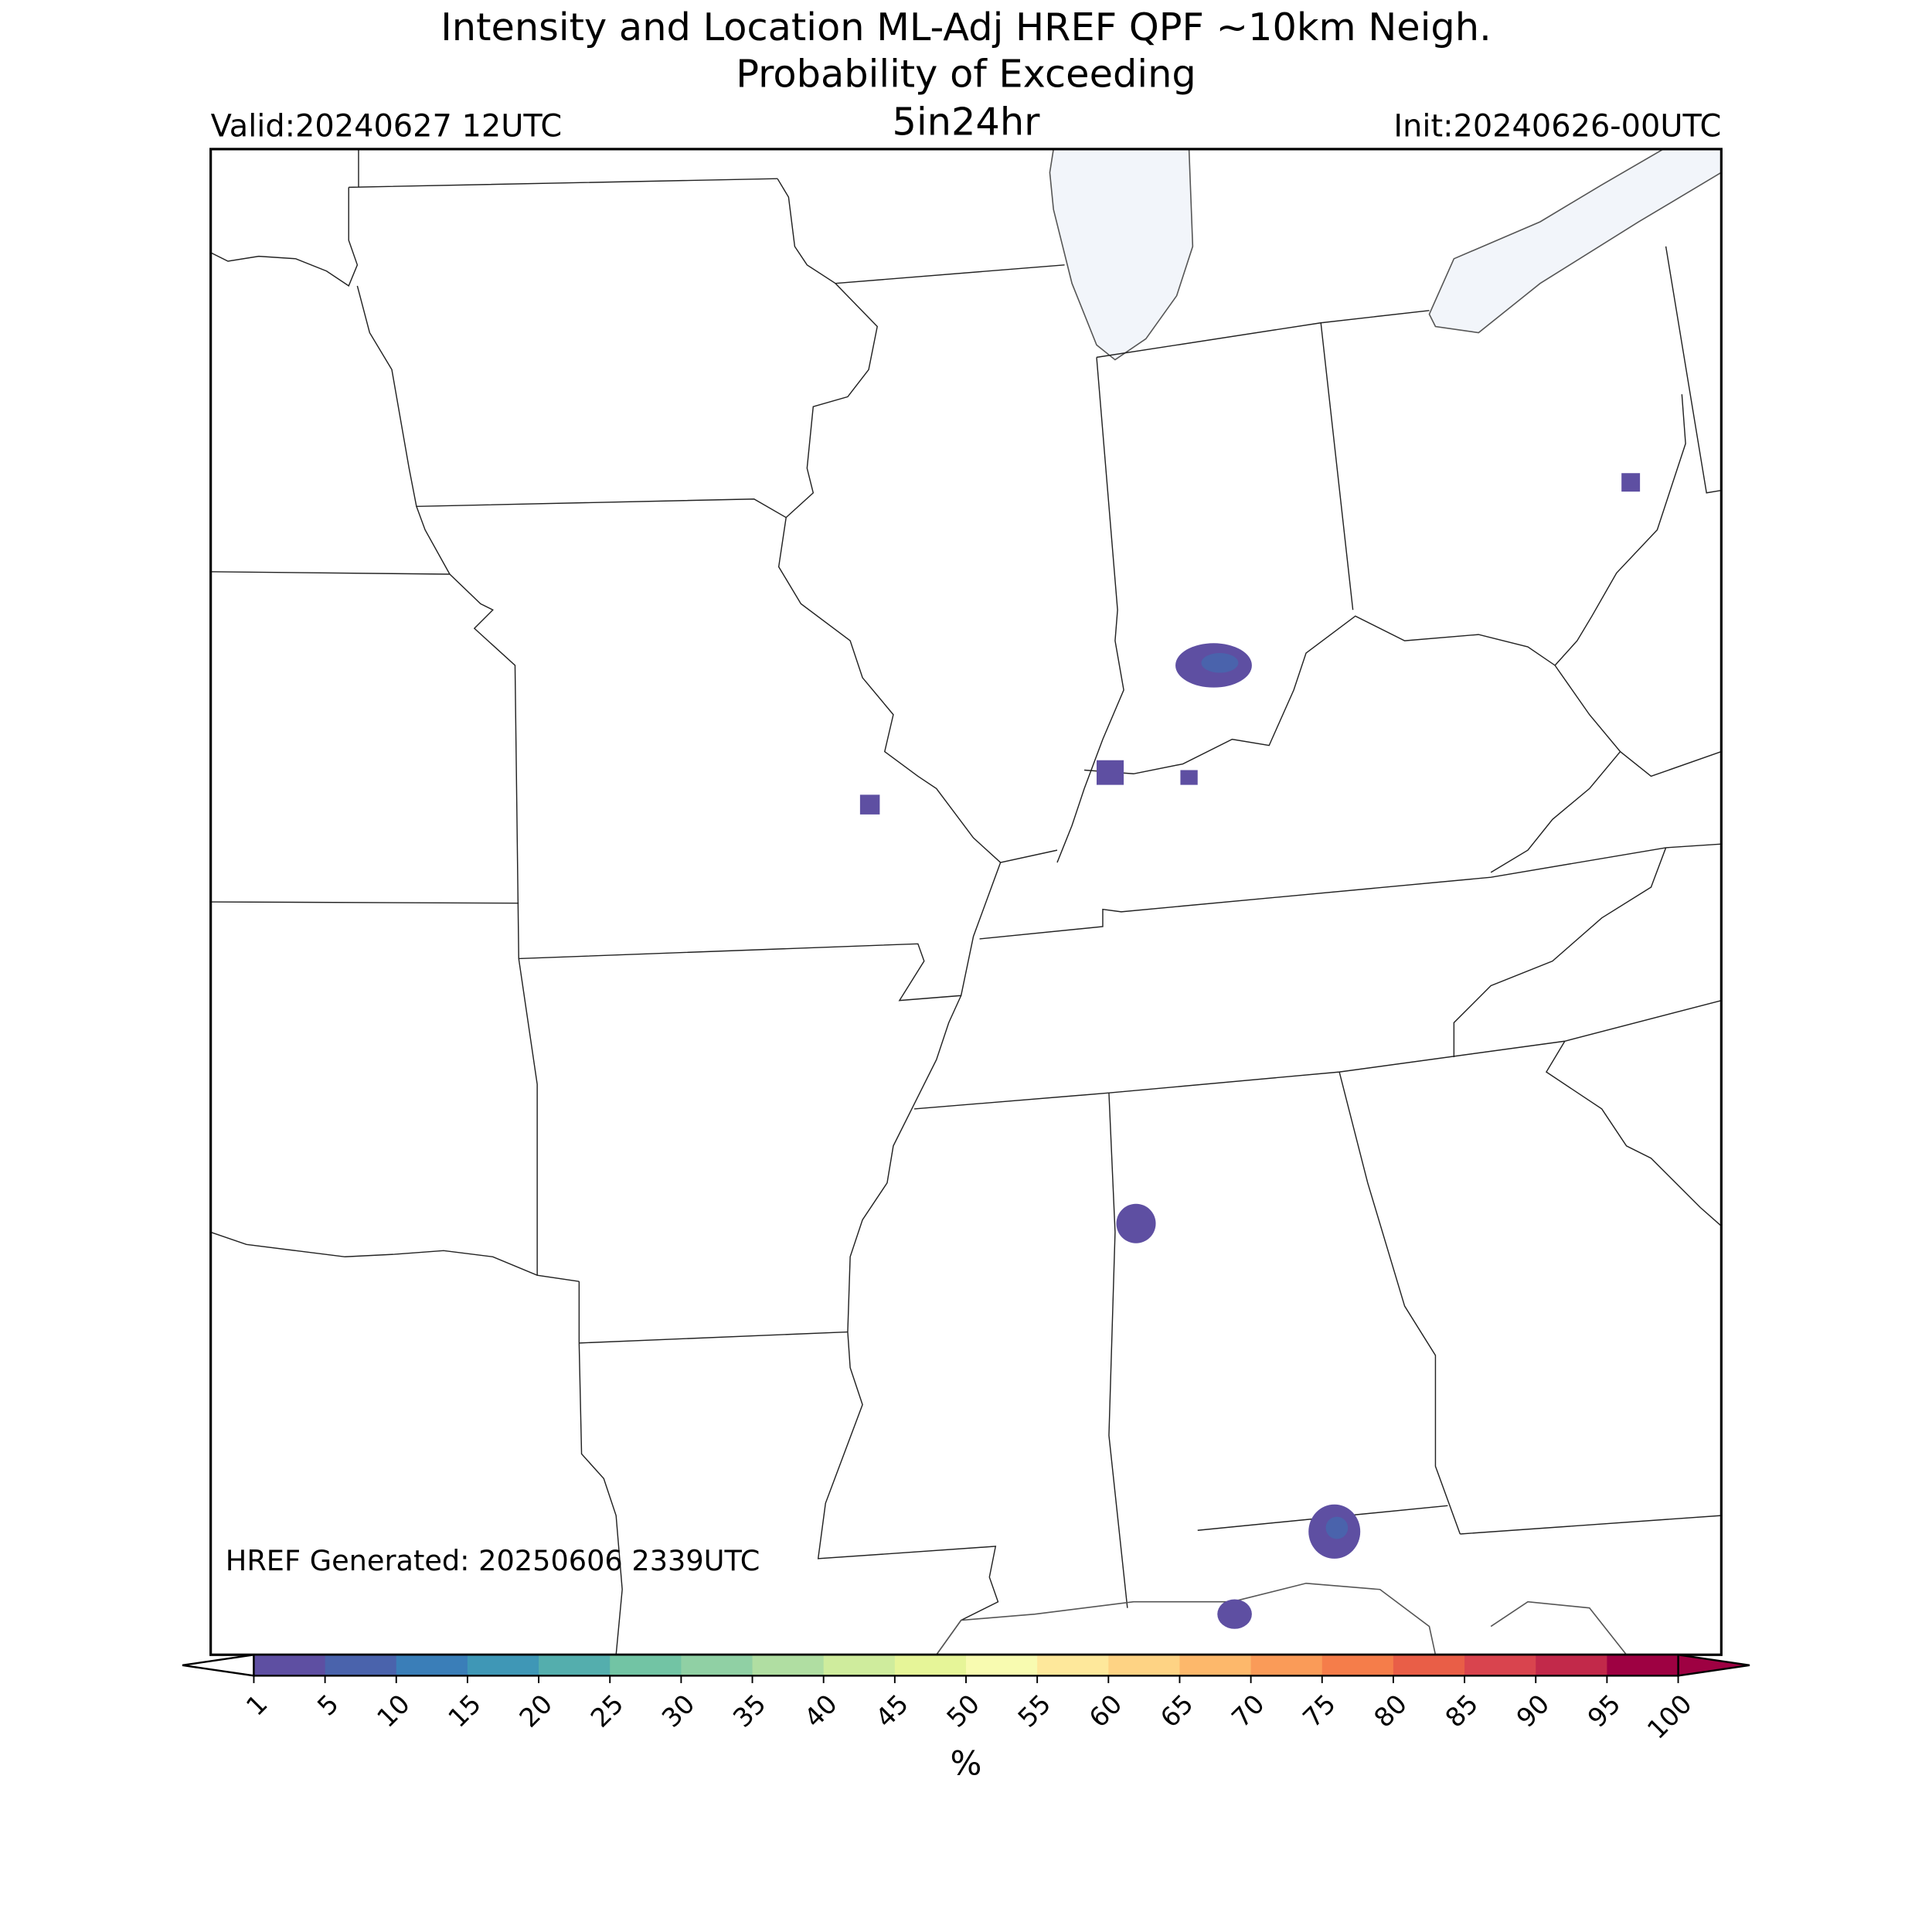 This screenshot has height=1932, width=1932. What do you see at coordinates (963, 1711) in the screenshot?
I see `colorbar-tick-label: 50` at bounding box center [963, 1711].